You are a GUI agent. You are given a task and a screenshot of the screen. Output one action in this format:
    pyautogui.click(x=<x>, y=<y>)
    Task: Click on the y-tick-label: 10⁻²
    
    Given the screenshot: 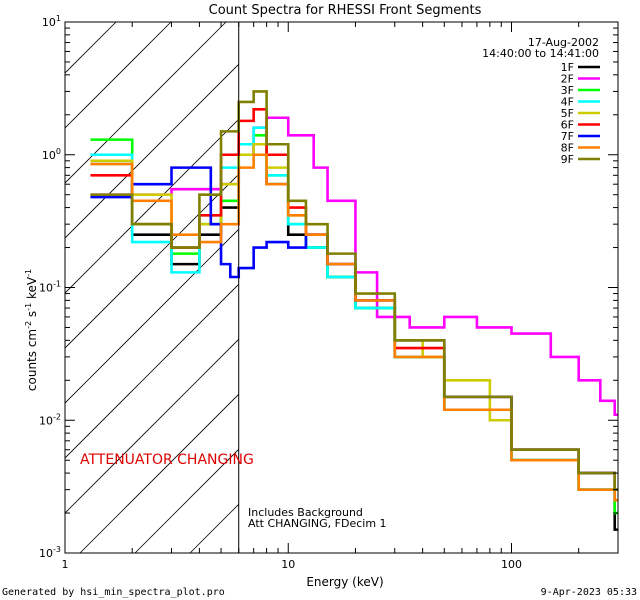 What is the action you would take?
    pyautogui.click(x=50, y=419)
    